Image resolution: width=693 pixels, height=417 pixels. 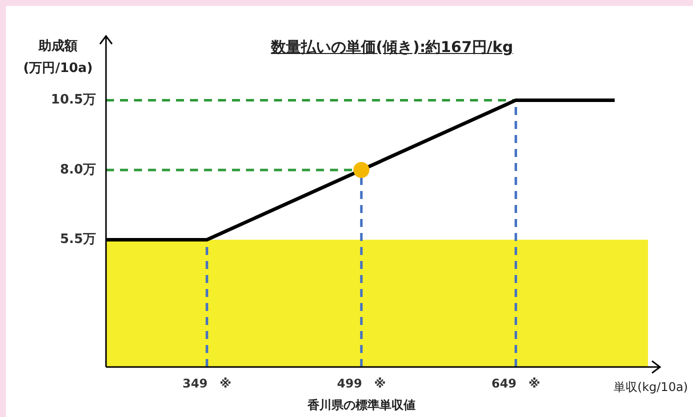 I want to click on y-tick-label: 10.5万, so click(x=73, y=100).